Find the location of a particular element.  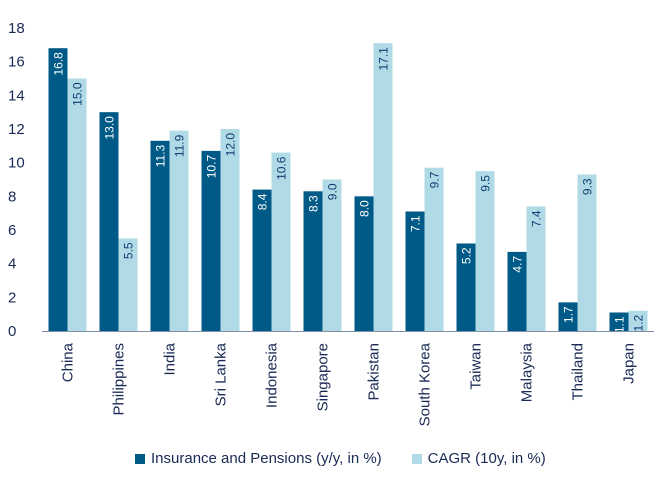

x-tick-label: India is located at coordinates (170, 358).